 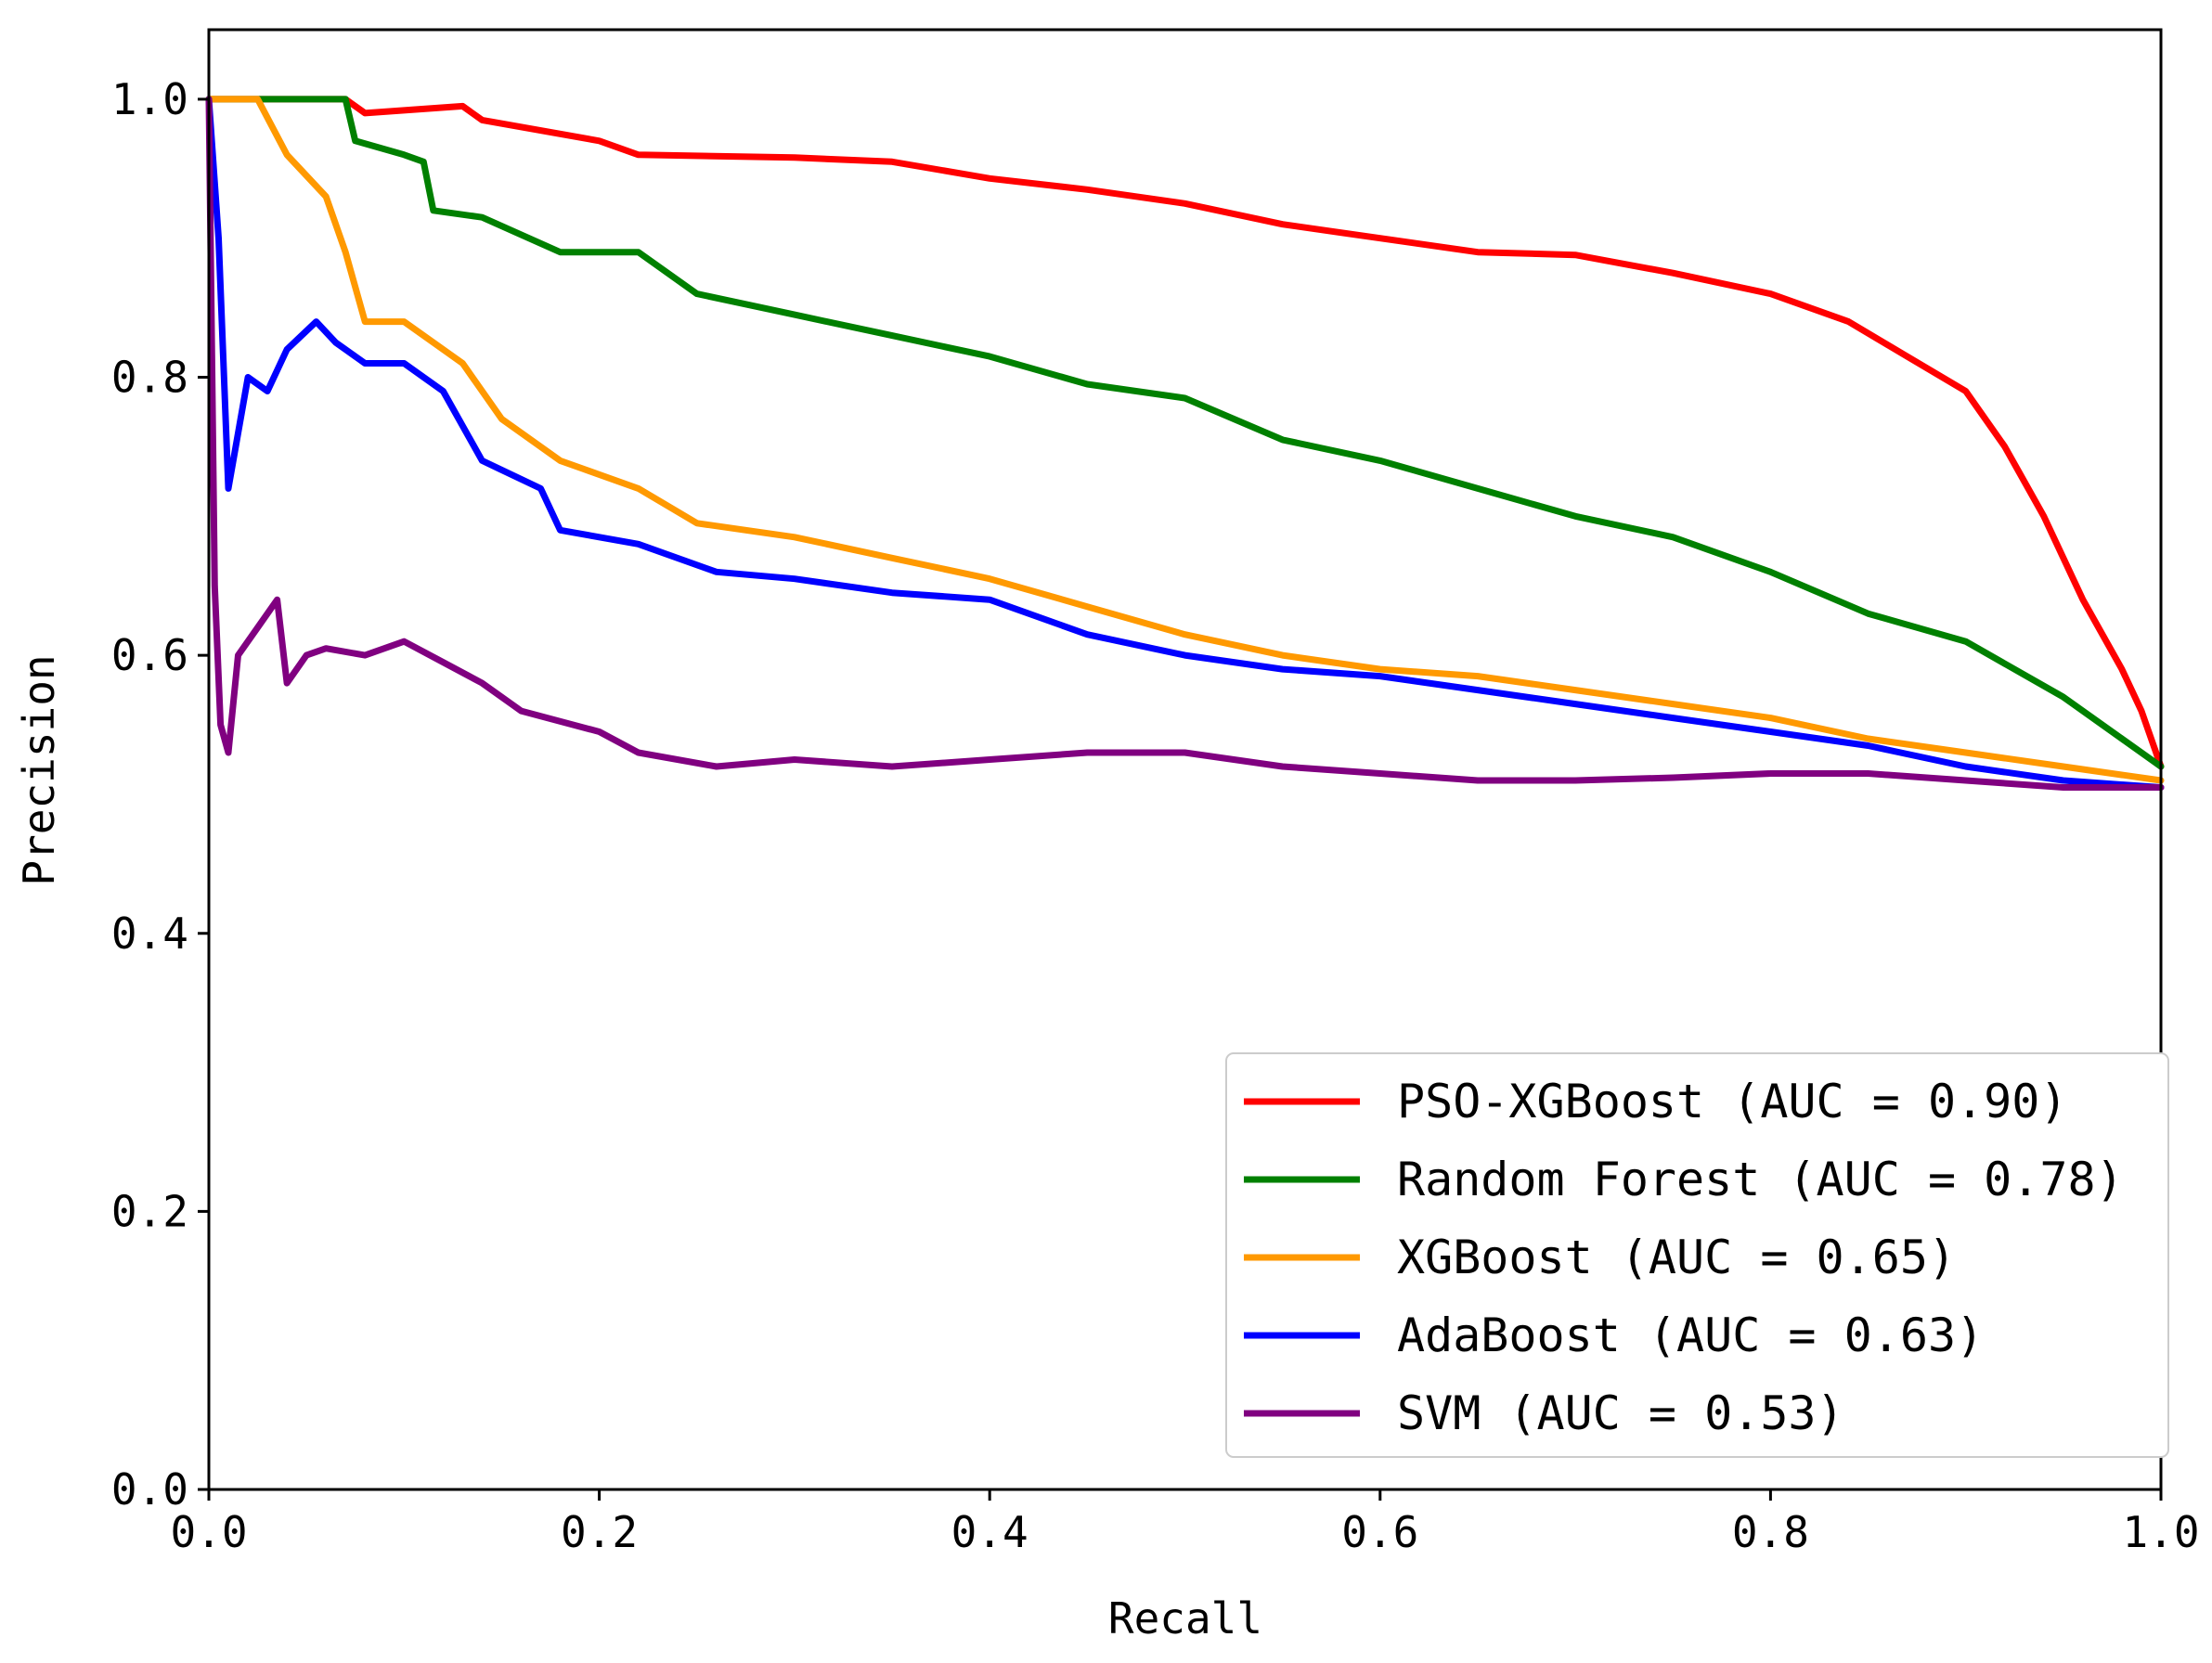 What do you see at coordinates (1676, 1257) in the screenshot?
I see `legend-label-3: XGBoost (AUC = 0.65)` at bounding box center [1676, 1257].